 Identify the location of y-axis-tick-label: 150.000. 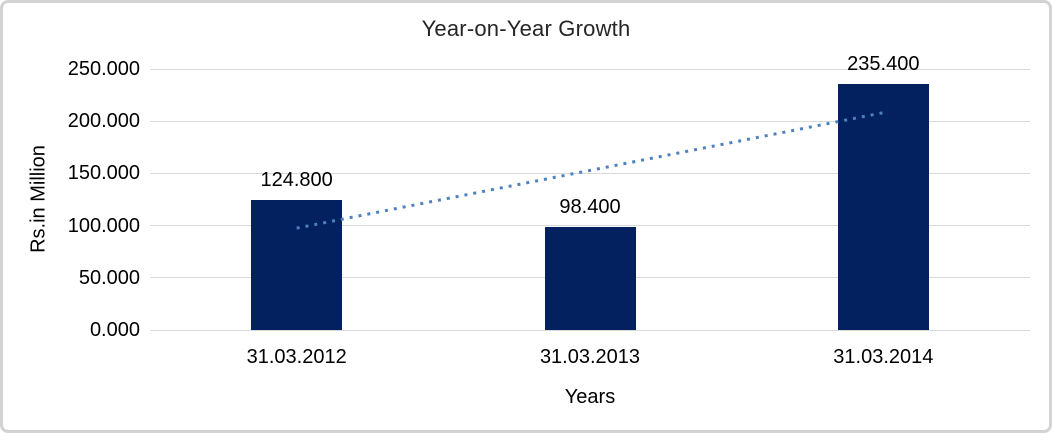
(103, 173).